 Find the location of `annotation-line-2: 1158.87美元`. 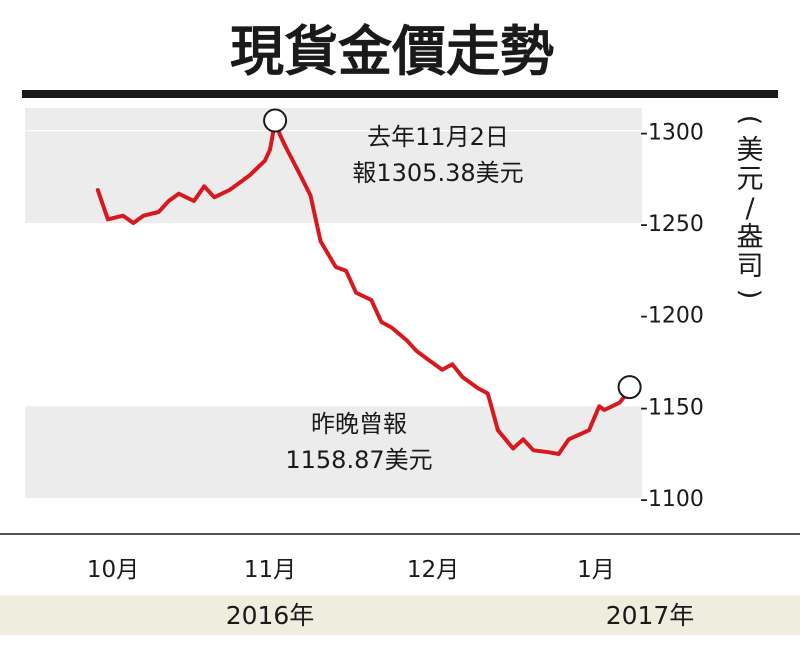

annotation-line-2: 1158.87美元 is located at coordinates (358, 460).